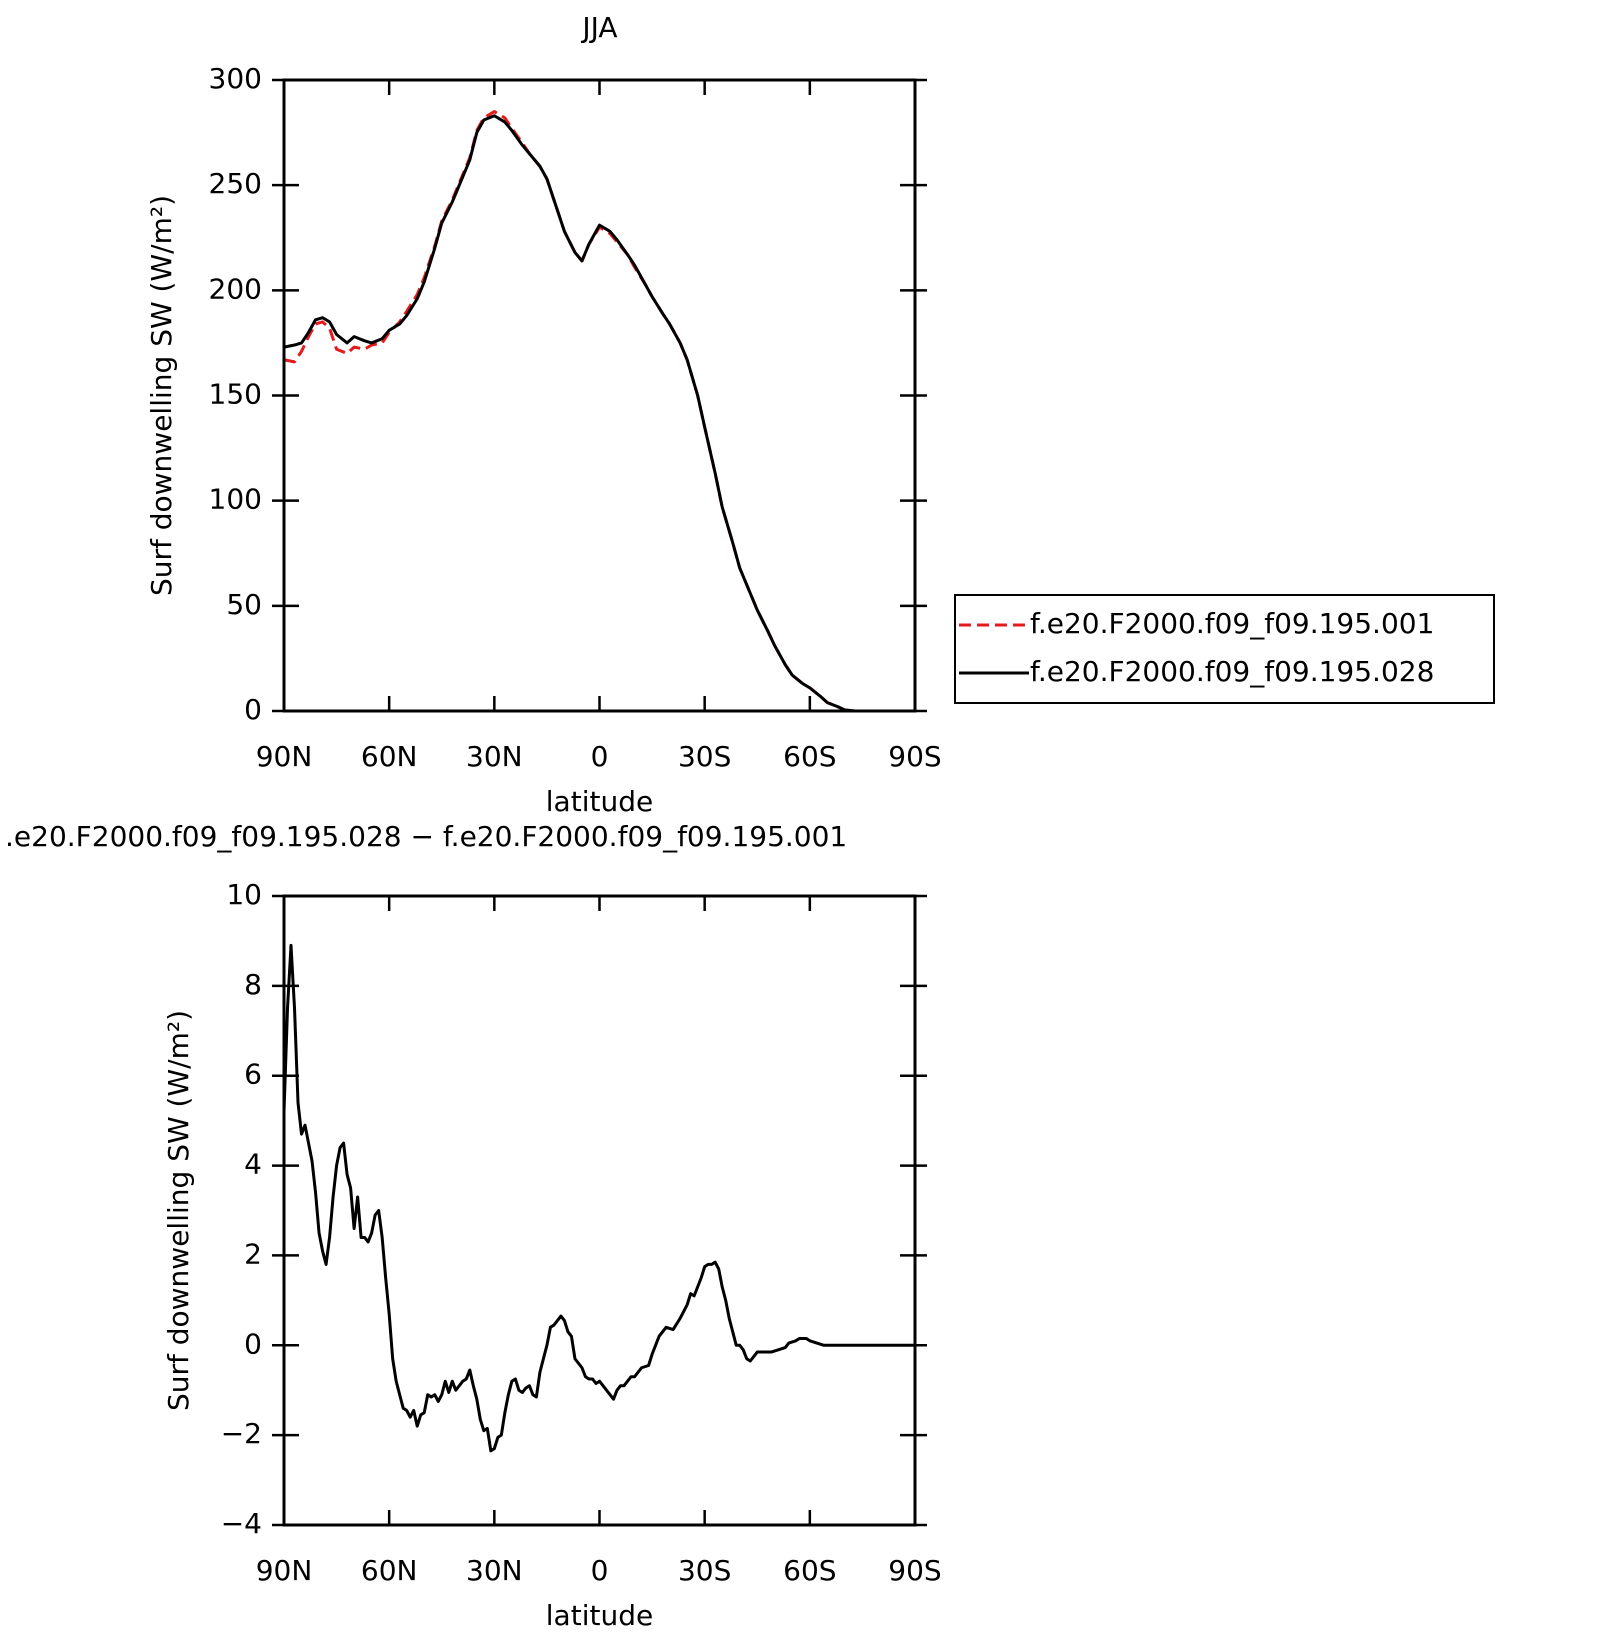 This screenshot has width=1599, height=1635. Describe the element at coordinates (244, 894) in the screenshot. I see `y-tick-label: 10` at that location.